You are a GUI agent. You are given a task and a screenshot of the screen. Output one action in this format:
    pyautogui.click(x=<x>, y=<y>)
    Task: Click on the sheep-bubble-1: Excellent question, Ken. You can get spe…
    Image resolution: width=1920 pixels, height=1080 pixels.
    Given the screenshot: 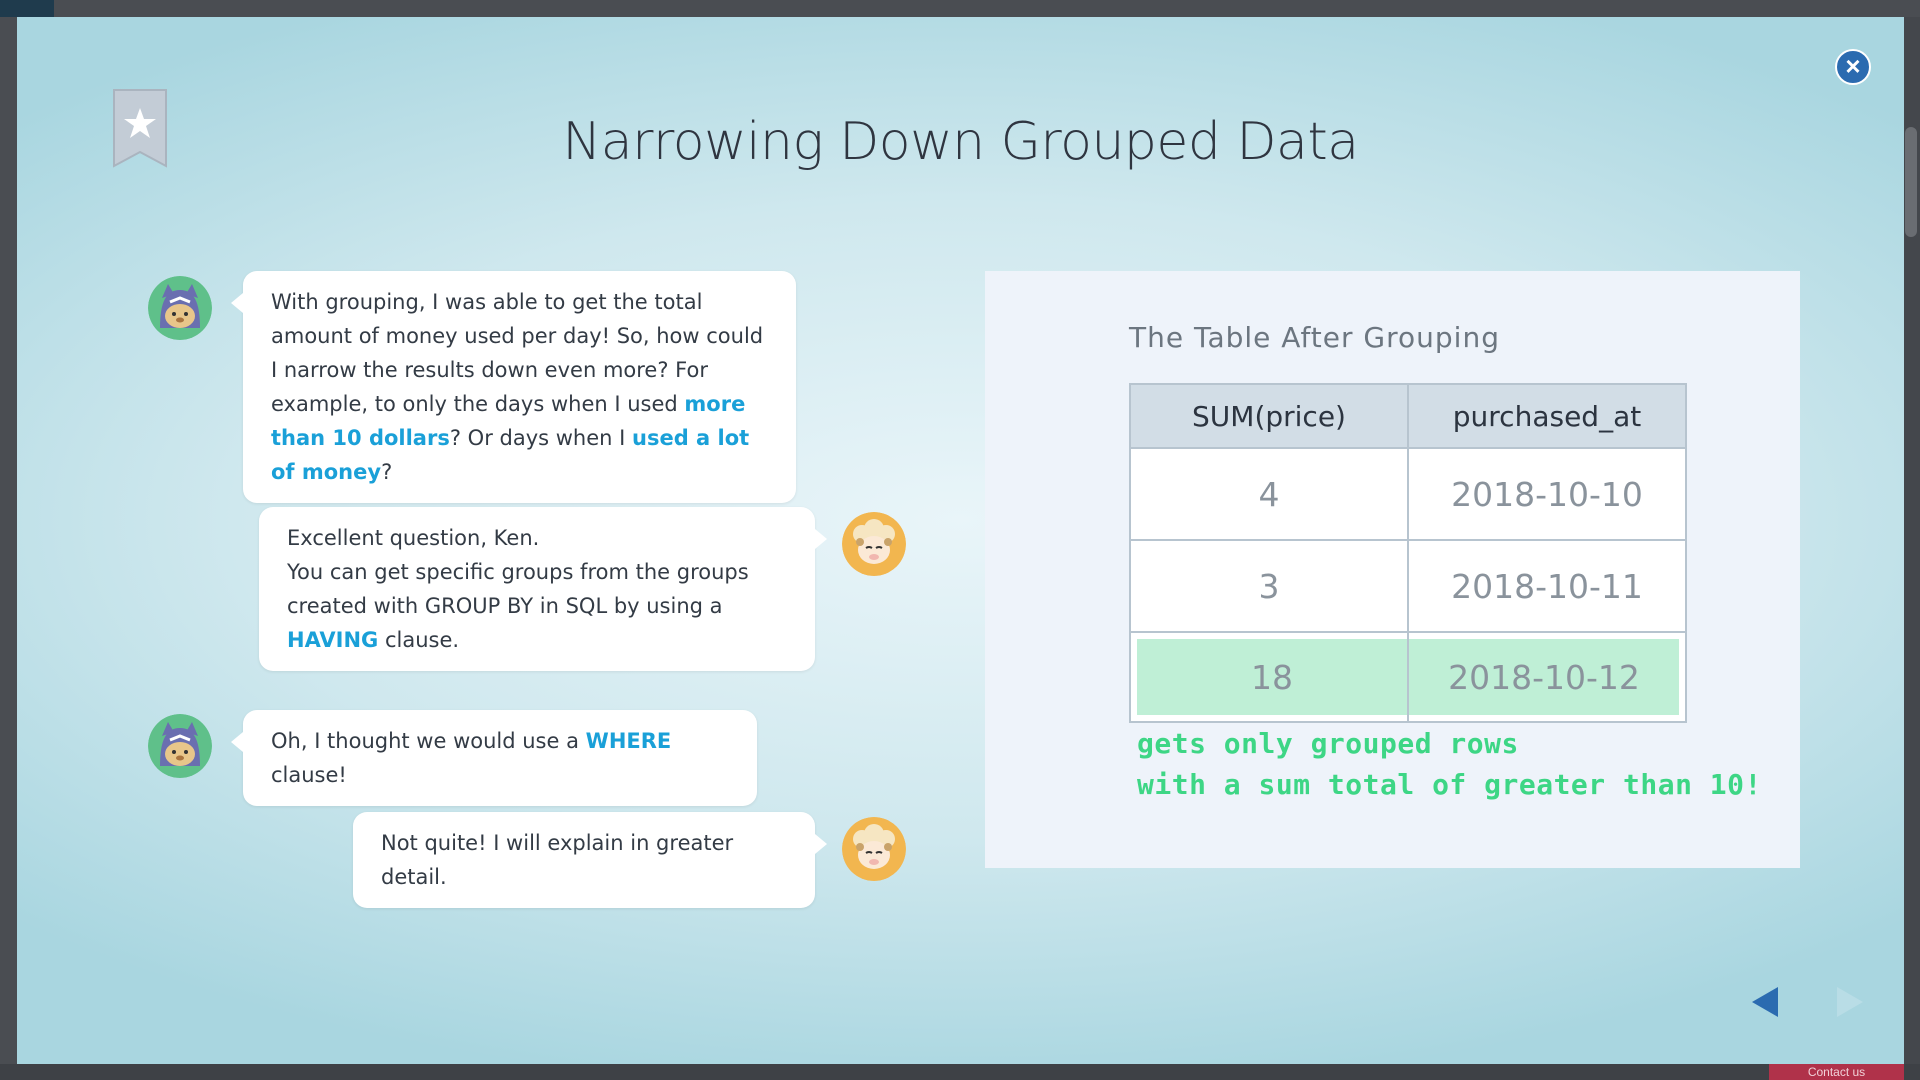 What is the action you would take?
    pyautogui.click(x=543, y=589)
    